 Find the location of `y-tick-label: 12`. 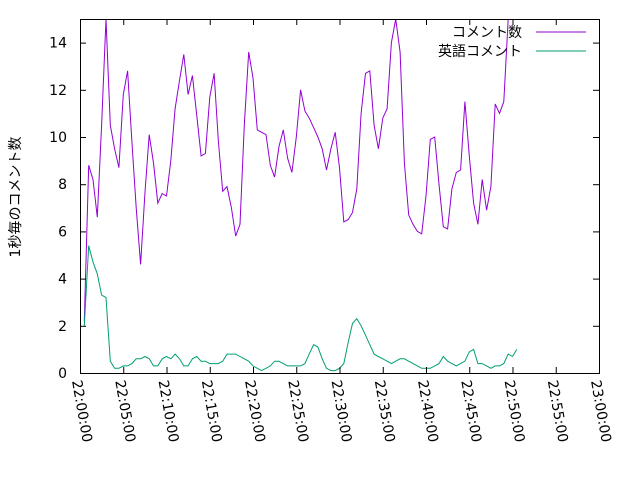

y-tick-label: 12 is located at coordinates (58, 91).